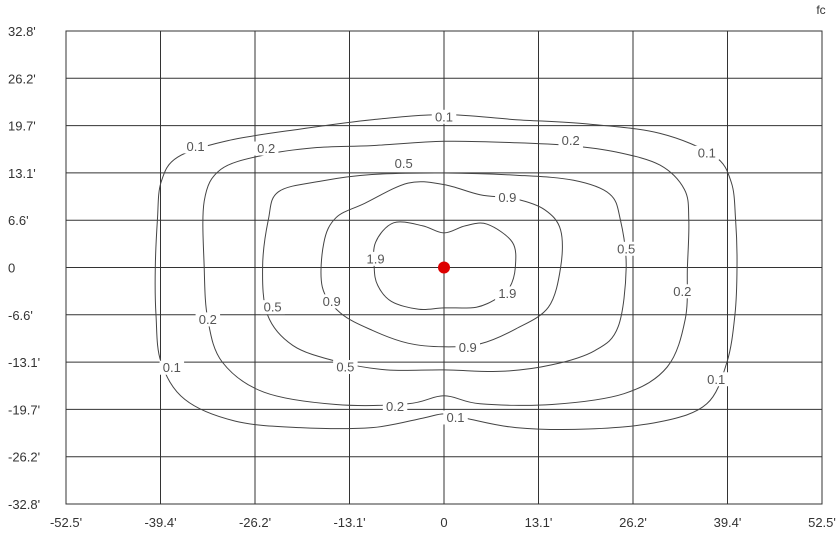  What do you see at coordinates (349, 522) in the screenshot?
I see `x-tick-label: -13.1'` at bounding box center [349, 522].